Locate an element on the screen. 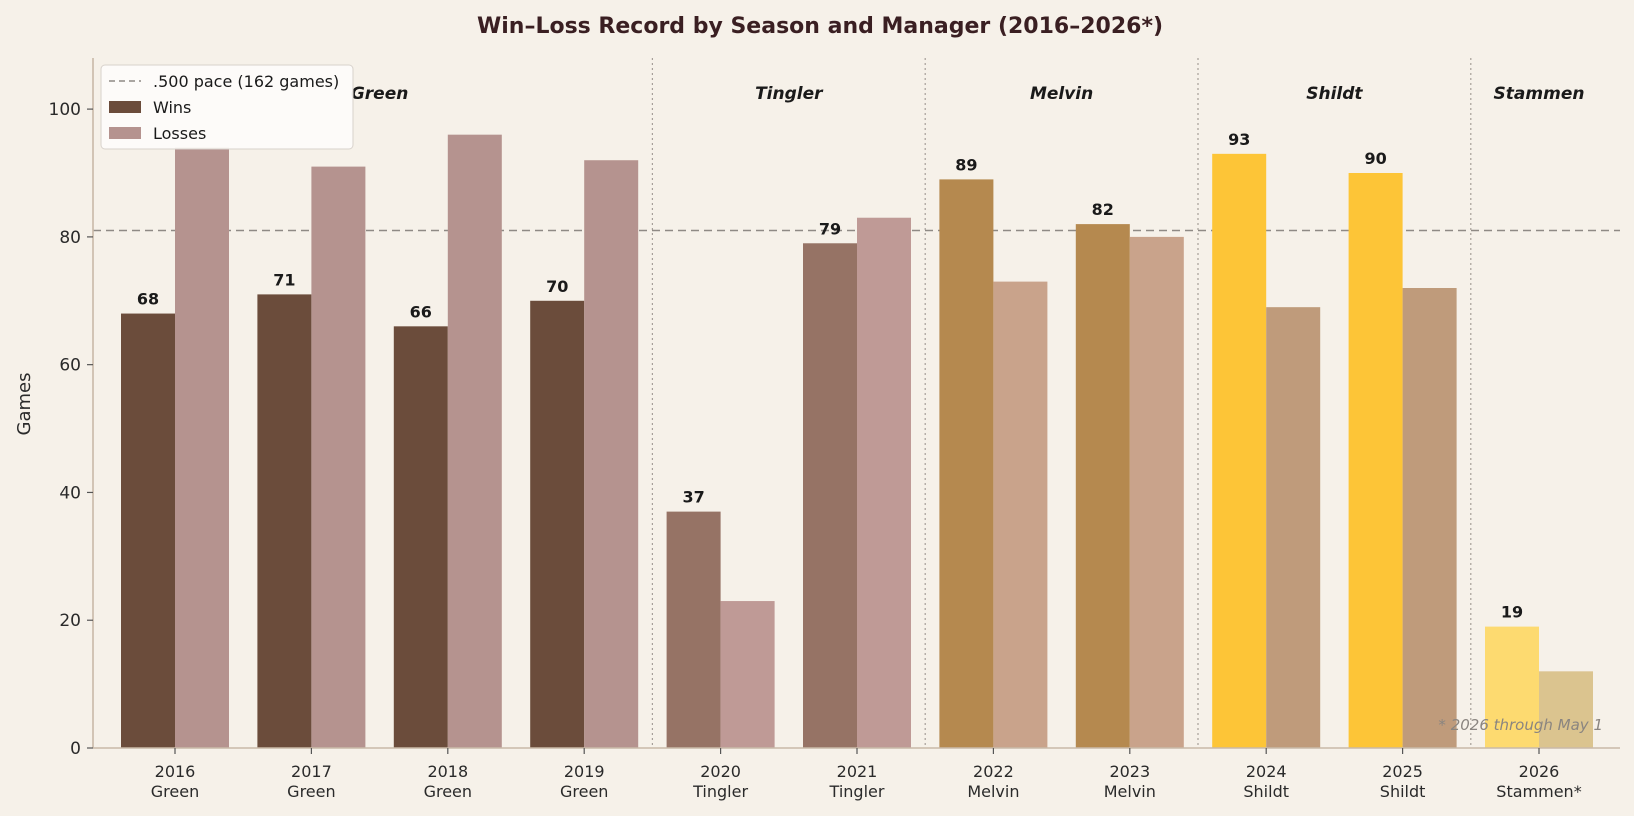 Image resolution: width=1634 pixels, height=816 pixels. legend-label: Wins is located at coordinates (172, 107).